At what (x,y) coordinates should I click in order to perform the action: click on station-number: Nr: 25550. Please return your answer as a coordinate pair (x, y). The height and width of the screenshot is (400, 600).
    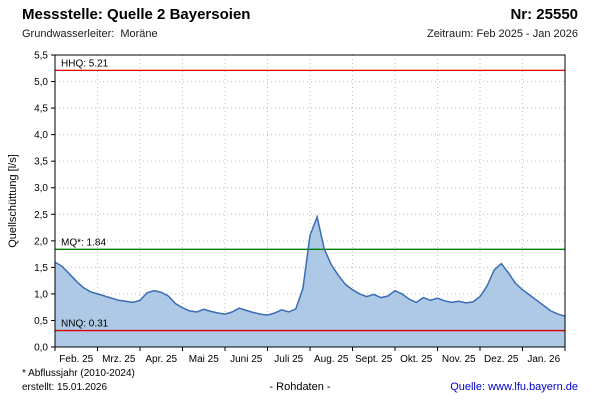
    Looking at the image, I should click on (544, 14).